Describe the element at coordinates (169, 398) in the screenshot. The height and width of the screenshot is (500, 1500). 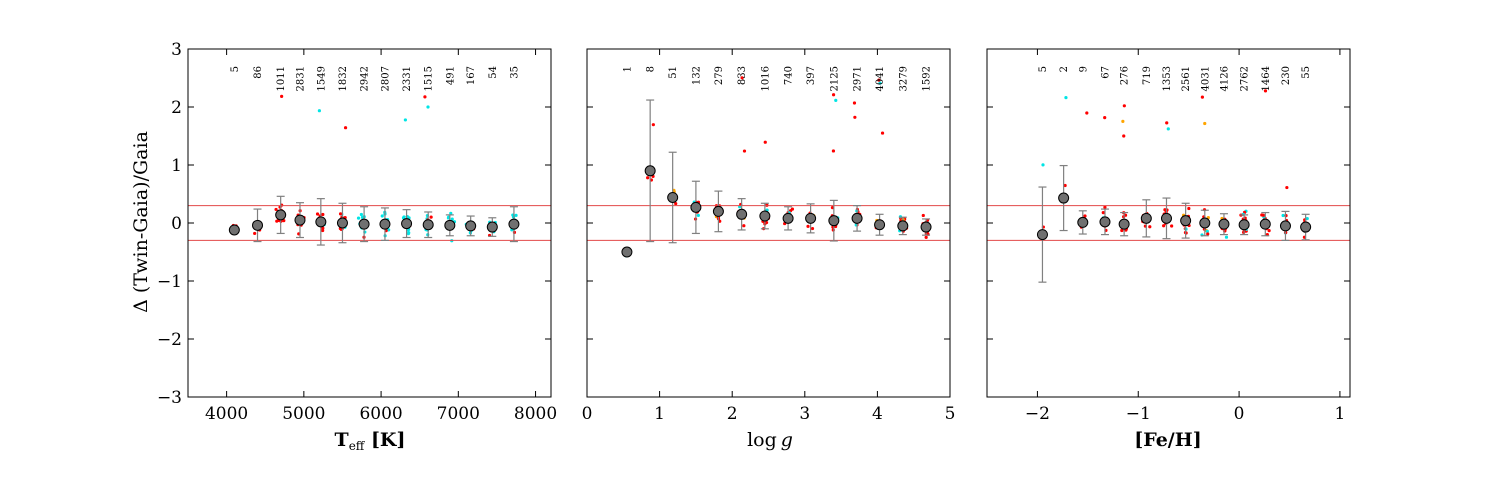
I see `y-tick-label: −3` at that location.